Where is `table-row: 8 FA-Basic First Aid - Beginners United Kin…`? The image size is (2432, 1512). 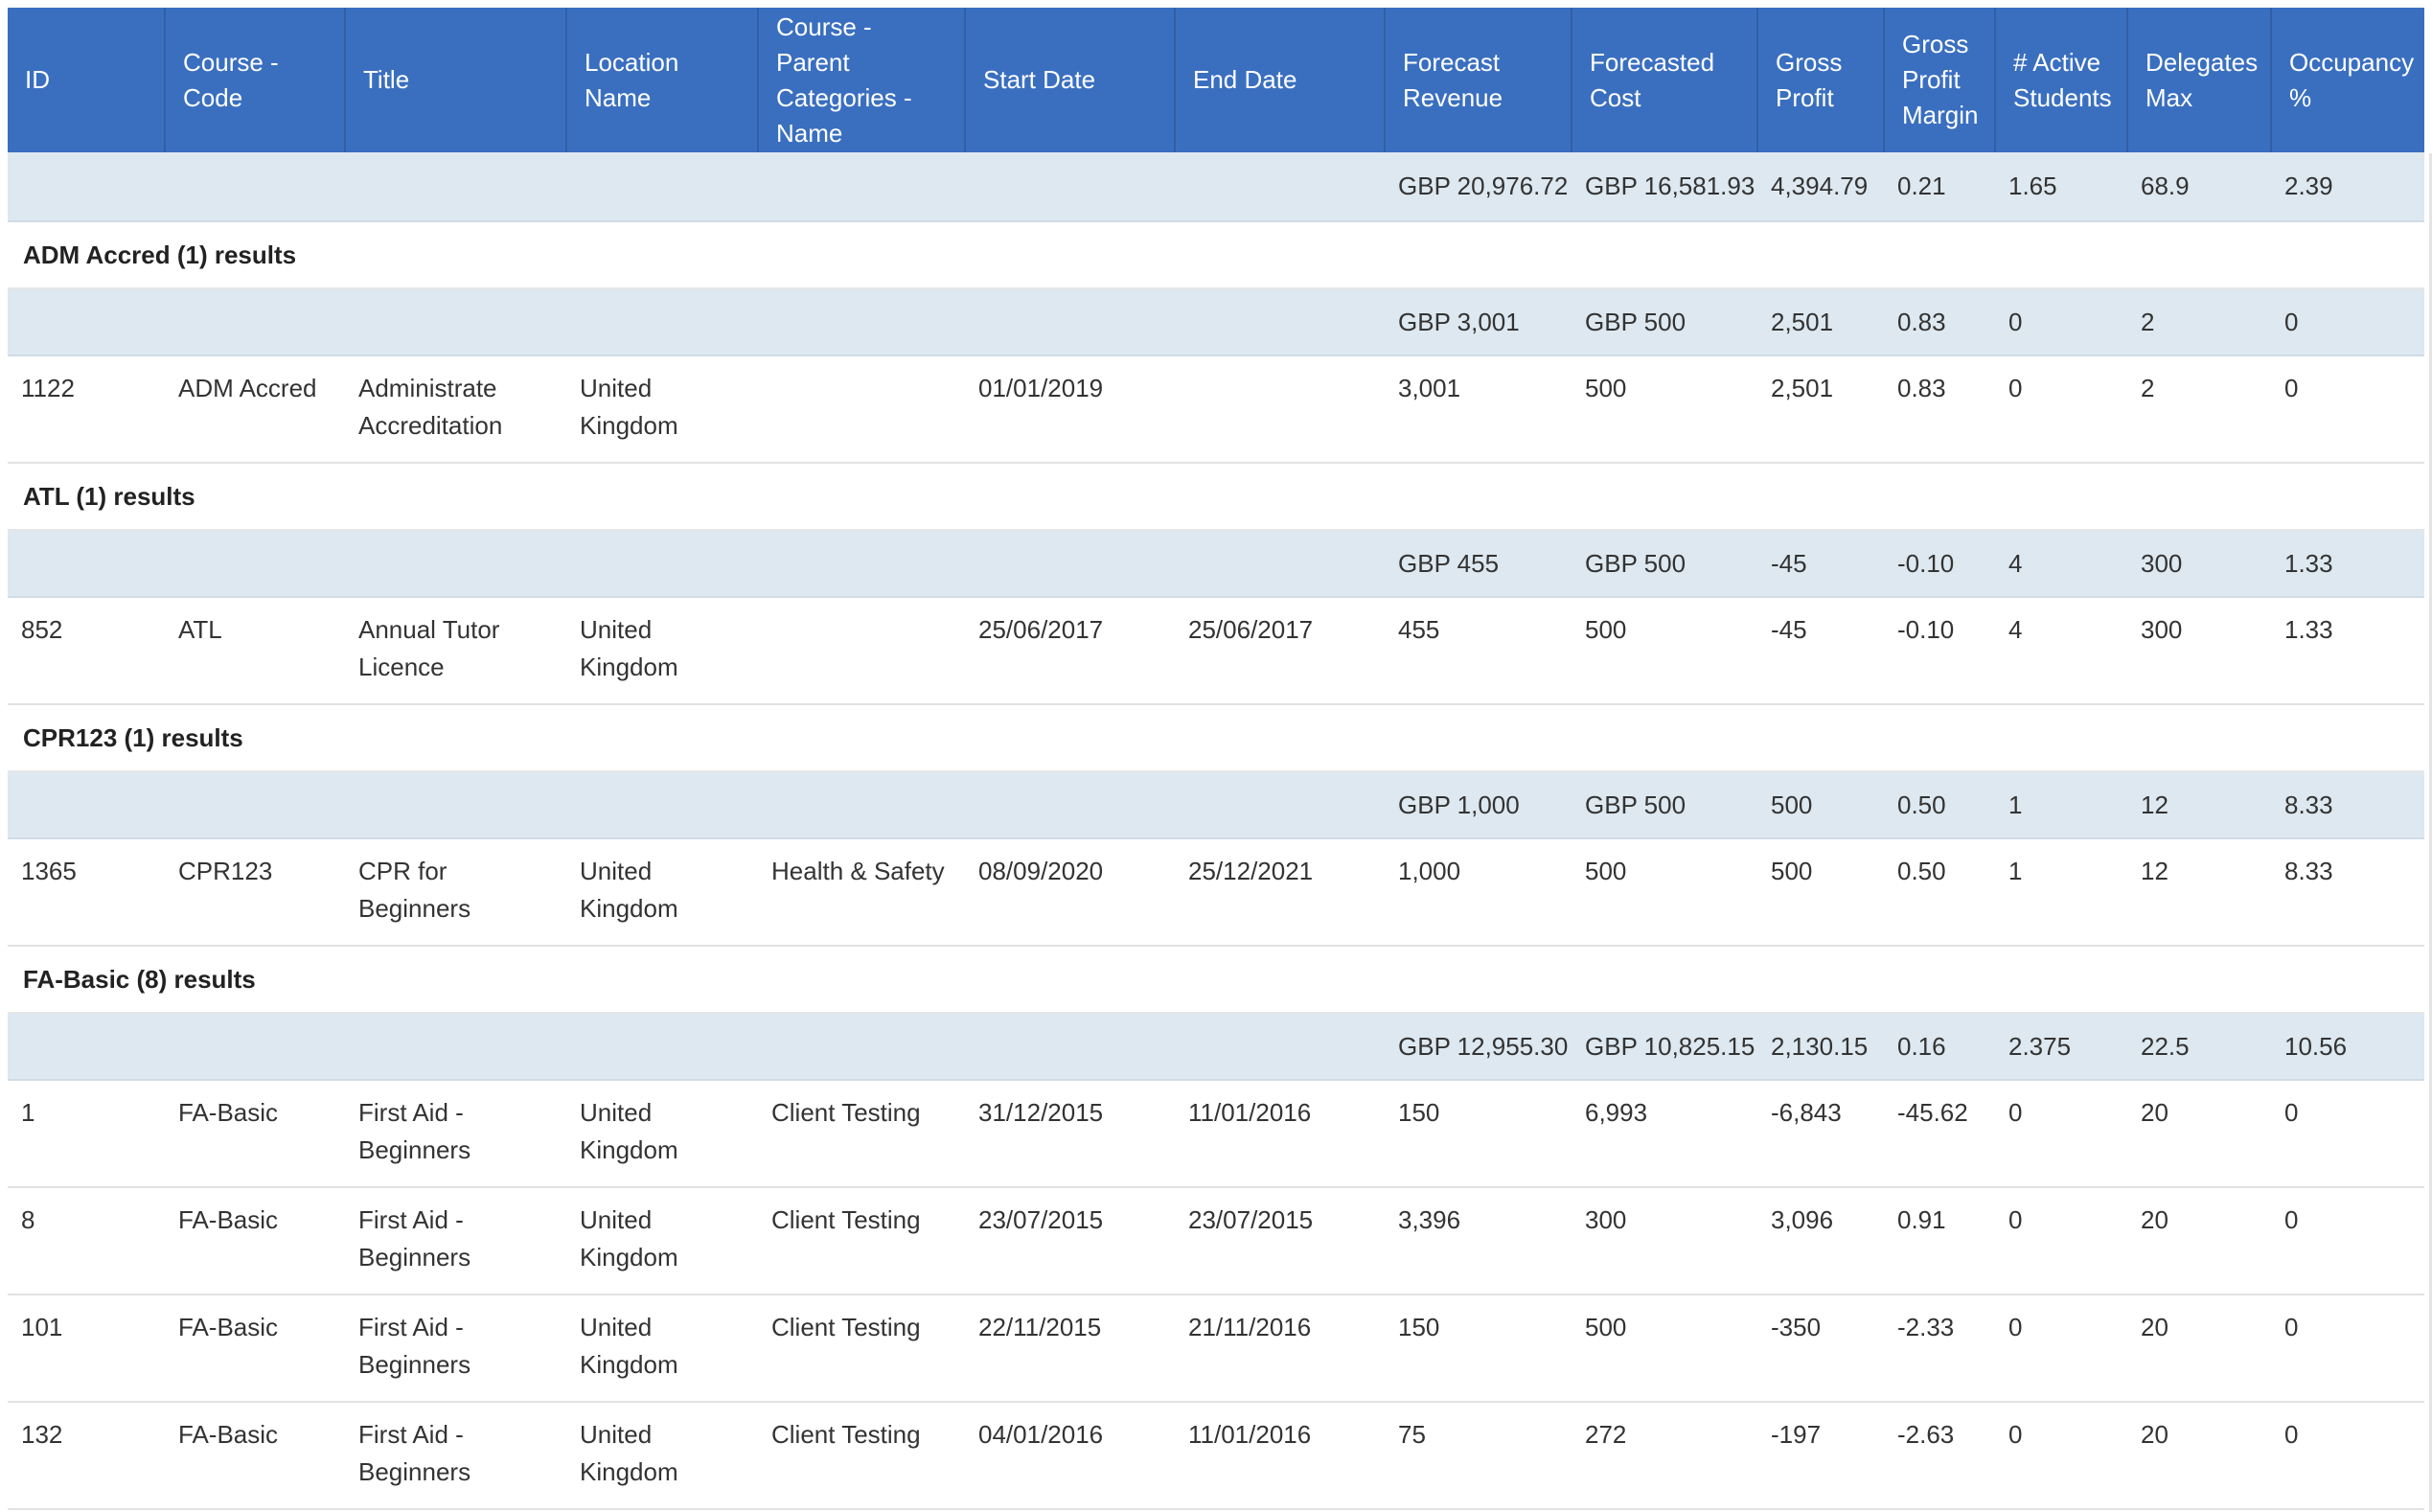 table-row: 8 FA-Basic First Aid - Beginners United Kin… is located at coordinates (1216, 1241).